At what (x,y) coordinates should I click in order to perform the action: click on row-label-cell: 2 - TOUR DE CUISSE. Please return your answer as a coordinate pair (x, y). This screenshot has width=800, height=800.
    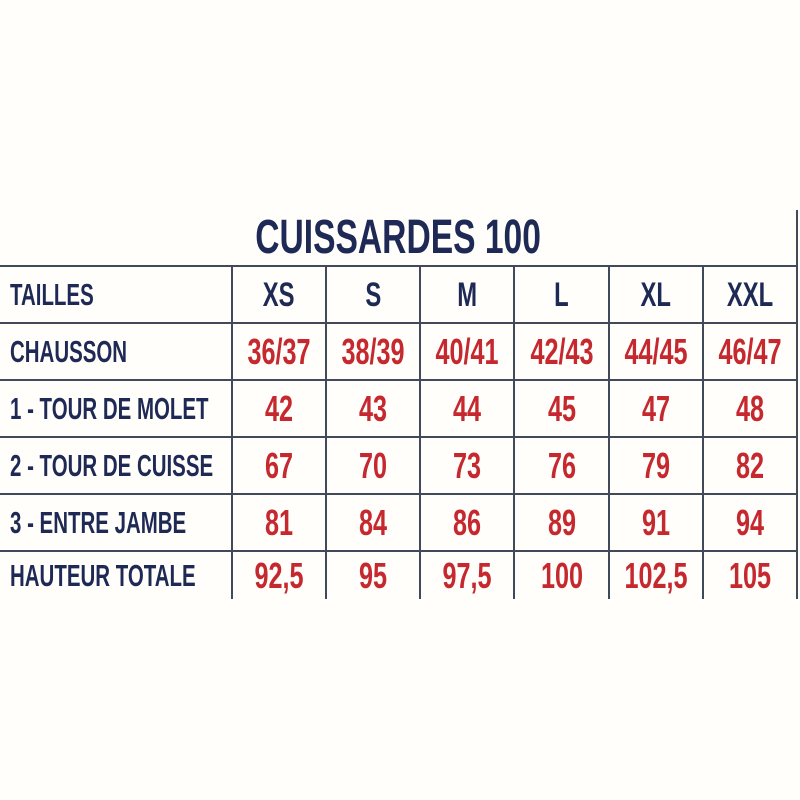
    Looking at the image, I should click on (116, 465).